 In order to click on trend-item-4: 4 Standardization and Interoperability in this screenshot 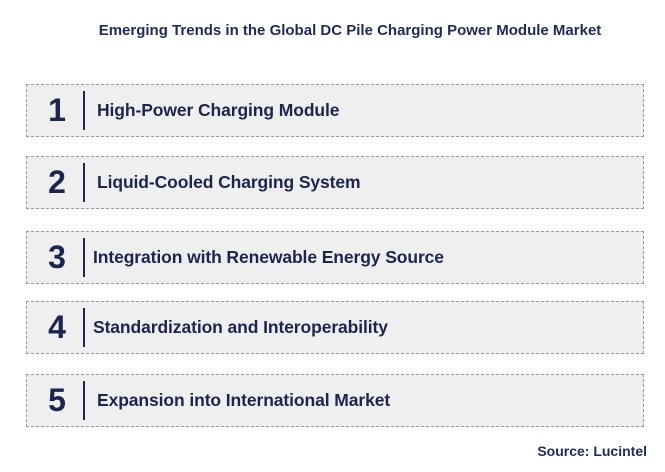, I will do `click(335, 327)`.